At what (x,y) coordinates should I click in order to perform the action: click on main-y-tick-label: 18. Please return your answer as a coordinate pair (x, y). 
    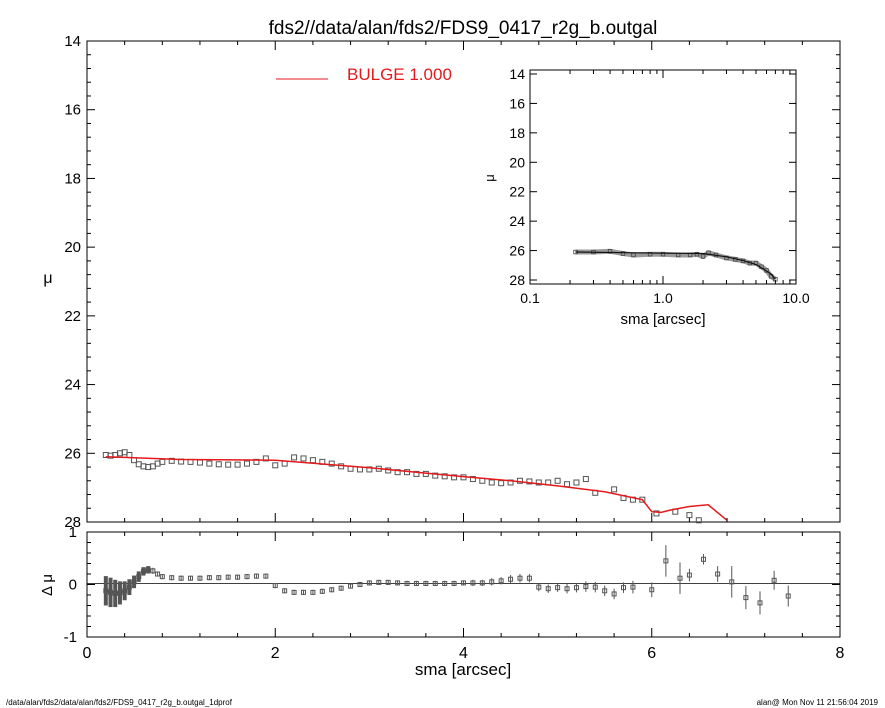
    Looking at the image, I should click on (72, 178).